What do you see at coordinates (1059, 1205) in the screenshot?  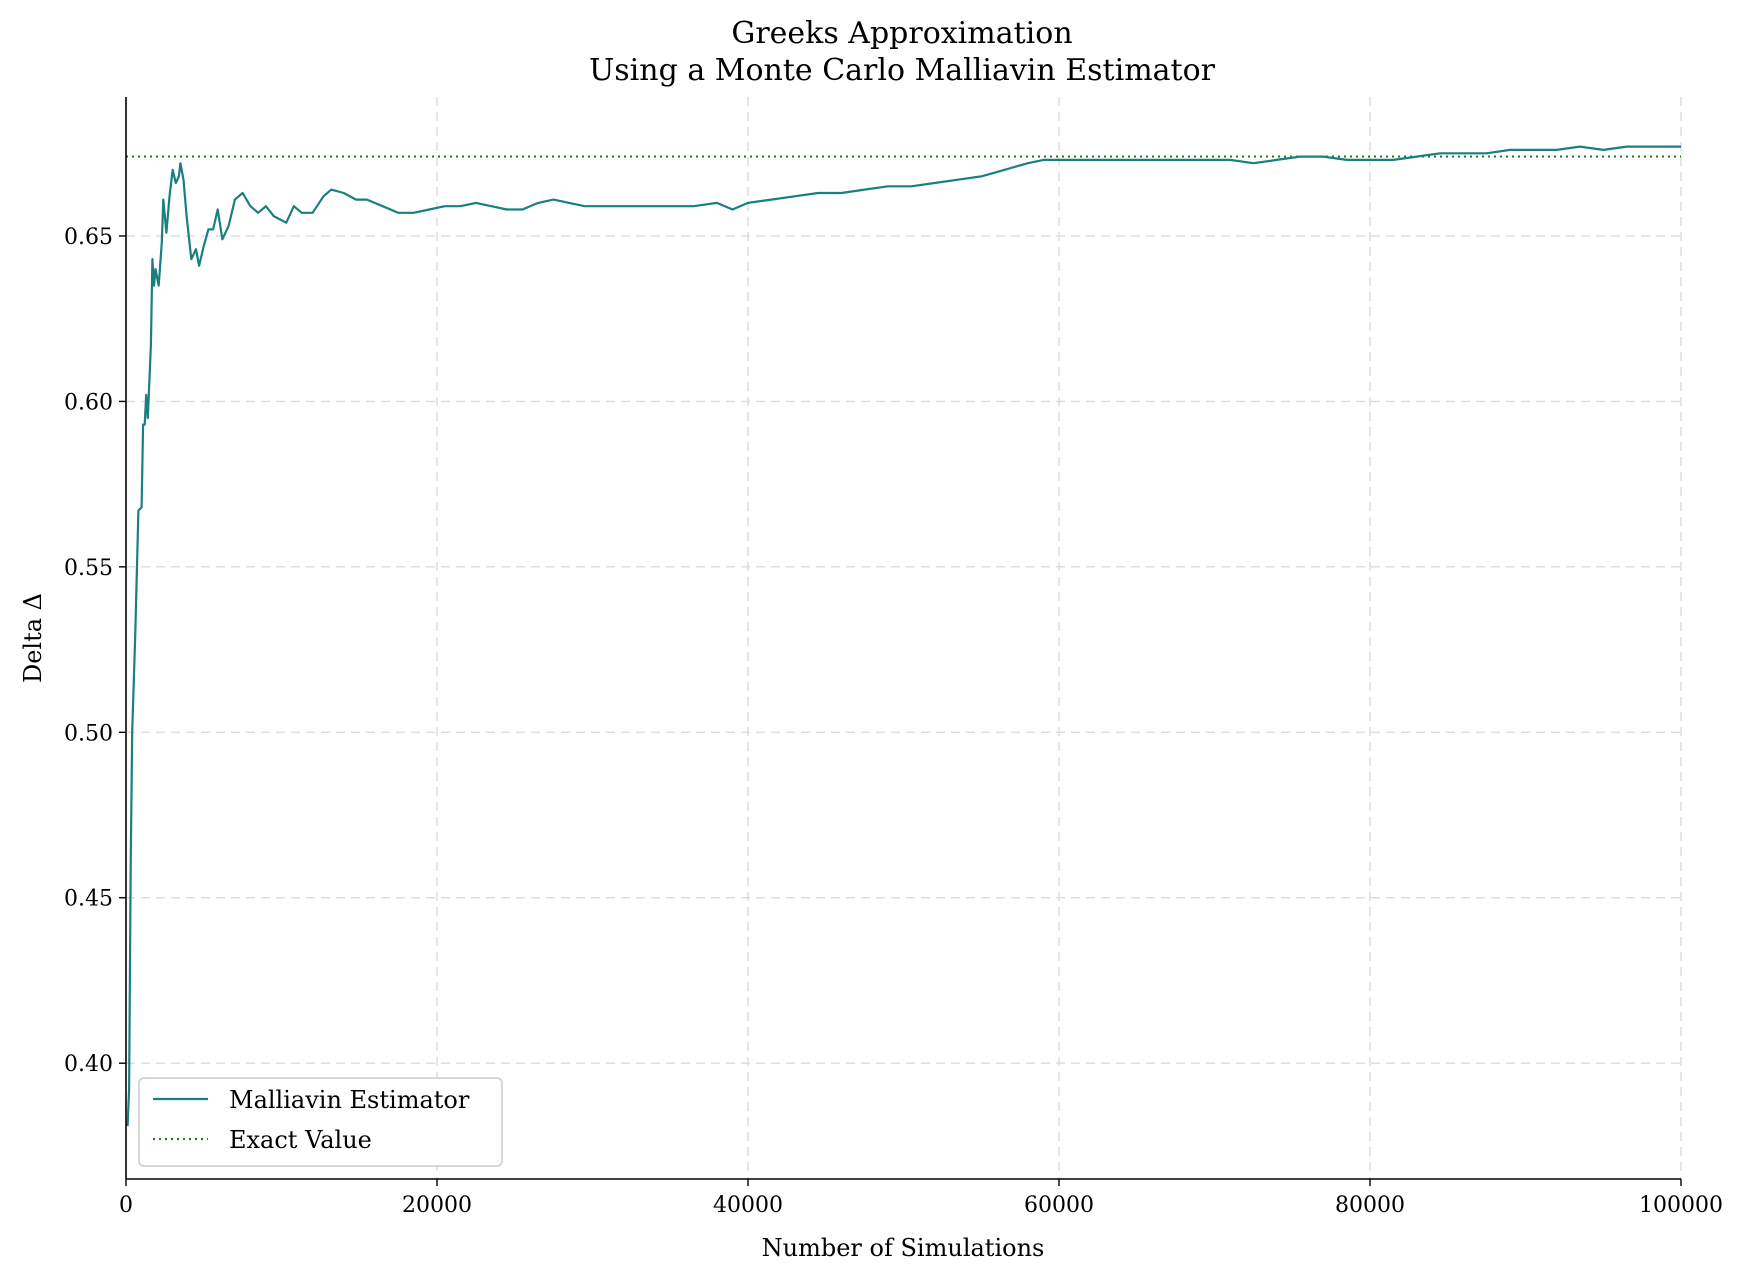 I see `x-tick-label: 60000` at bounding box center [1059, 1205].